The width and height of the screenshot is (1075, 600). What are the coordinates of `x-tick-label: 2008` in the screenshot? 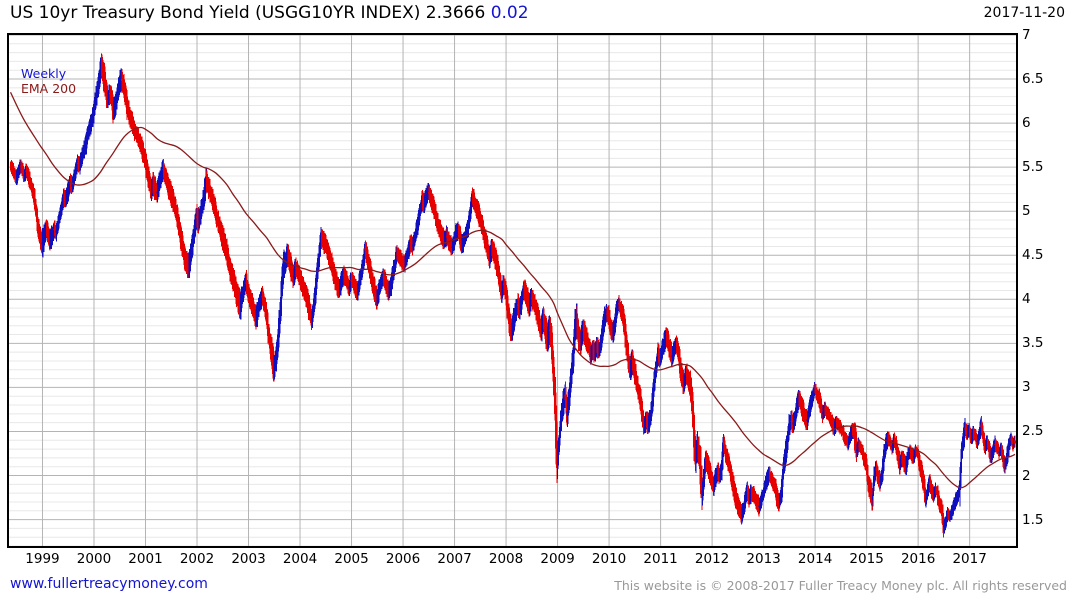 It's located at (506, 559).